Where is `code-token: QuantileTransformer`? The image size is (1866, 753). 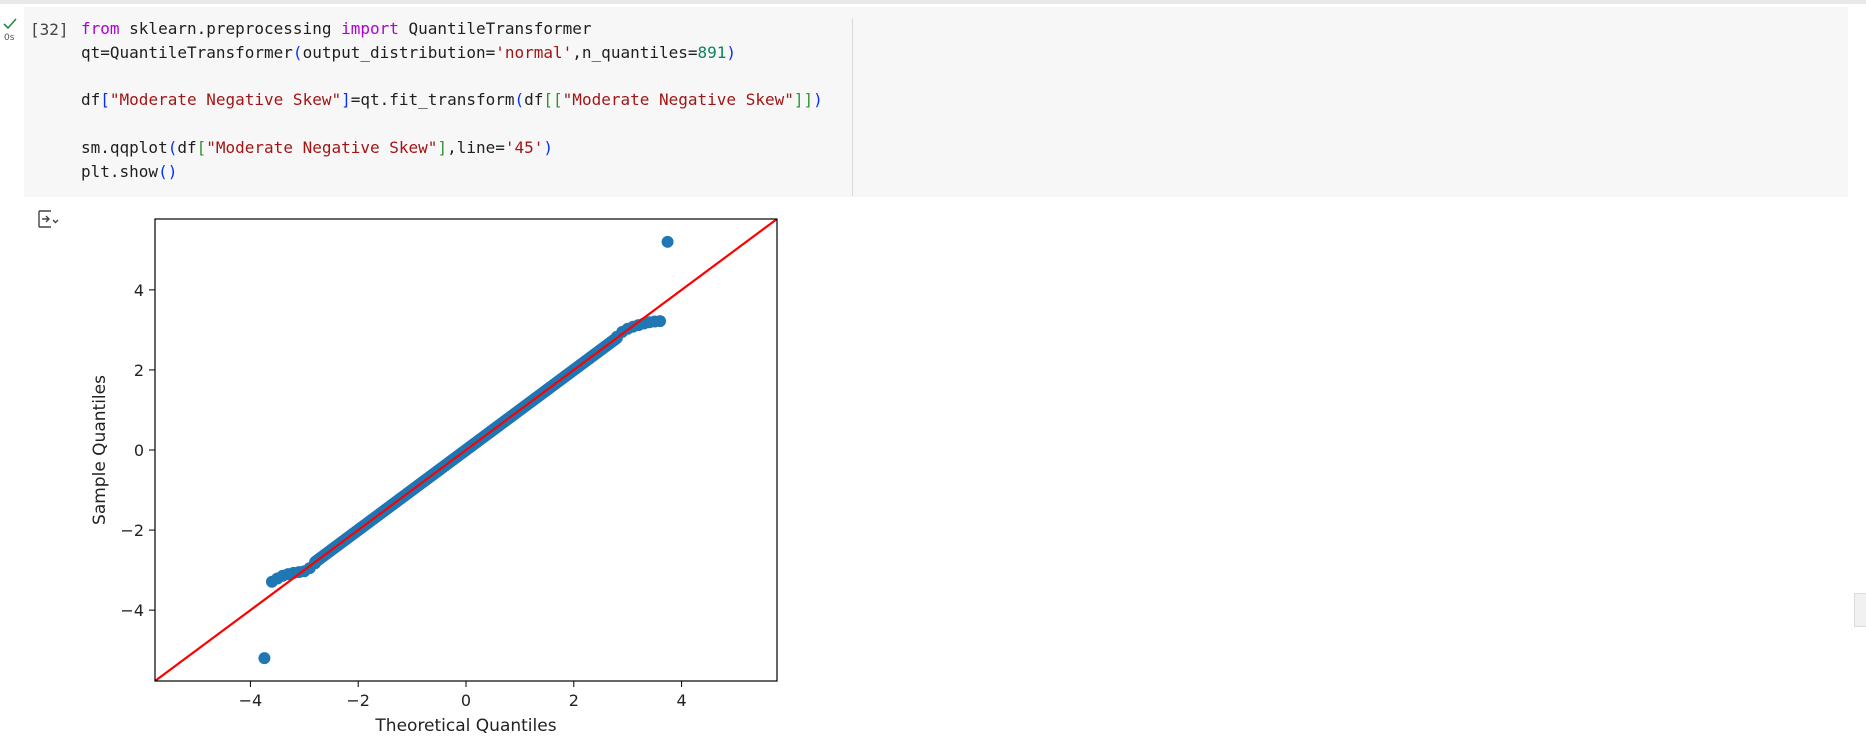 code-token: QuantileTransformer is located at coordinates (495, 28).